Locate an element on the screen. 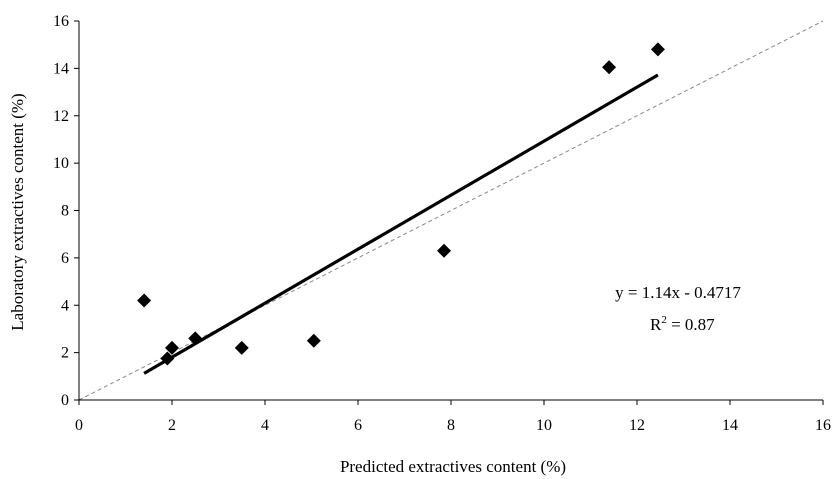 The image size is (836, 479). x-tick-label: 4 is located at coordinates (265, 425).